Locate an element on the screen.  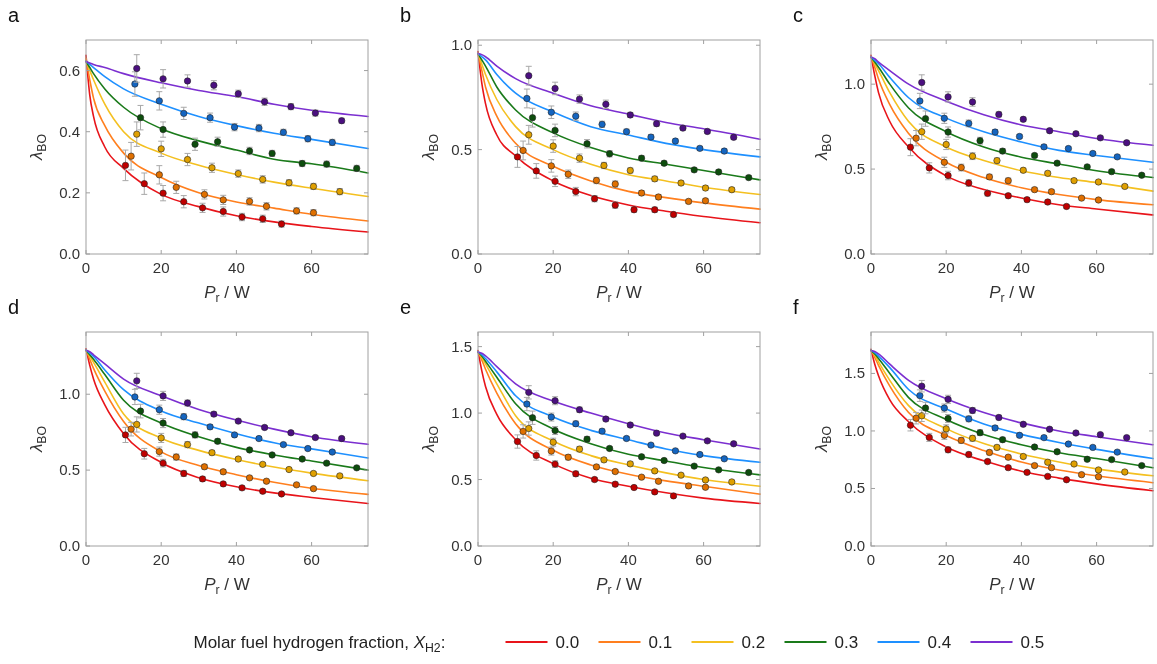
legend-label: 0.0 is located at coordinates (567, 642).